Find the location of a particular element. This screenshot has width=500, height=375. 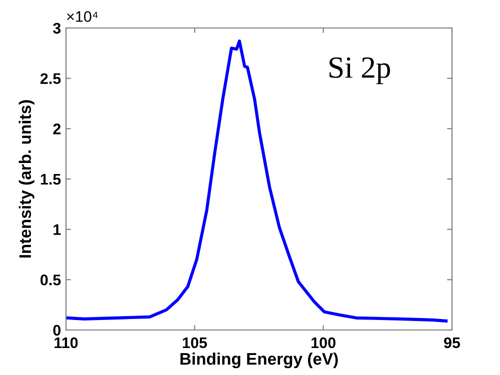

y-axis-title: Intensity (arb. units) is located at coordinates (26, 179).